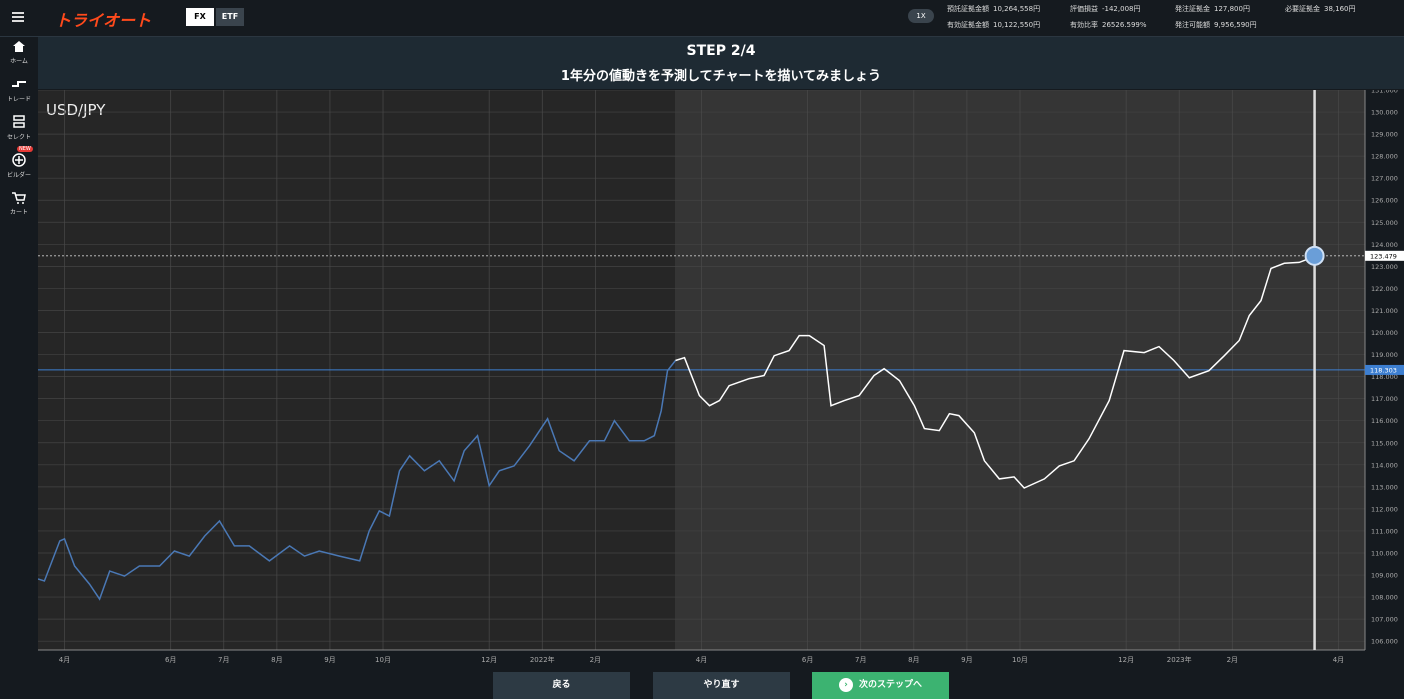 The image size is (1404, 699). Describe the element at coordinates (18, 175) in the screenshot. I see `sidebar-label: ビルダー` at that location.